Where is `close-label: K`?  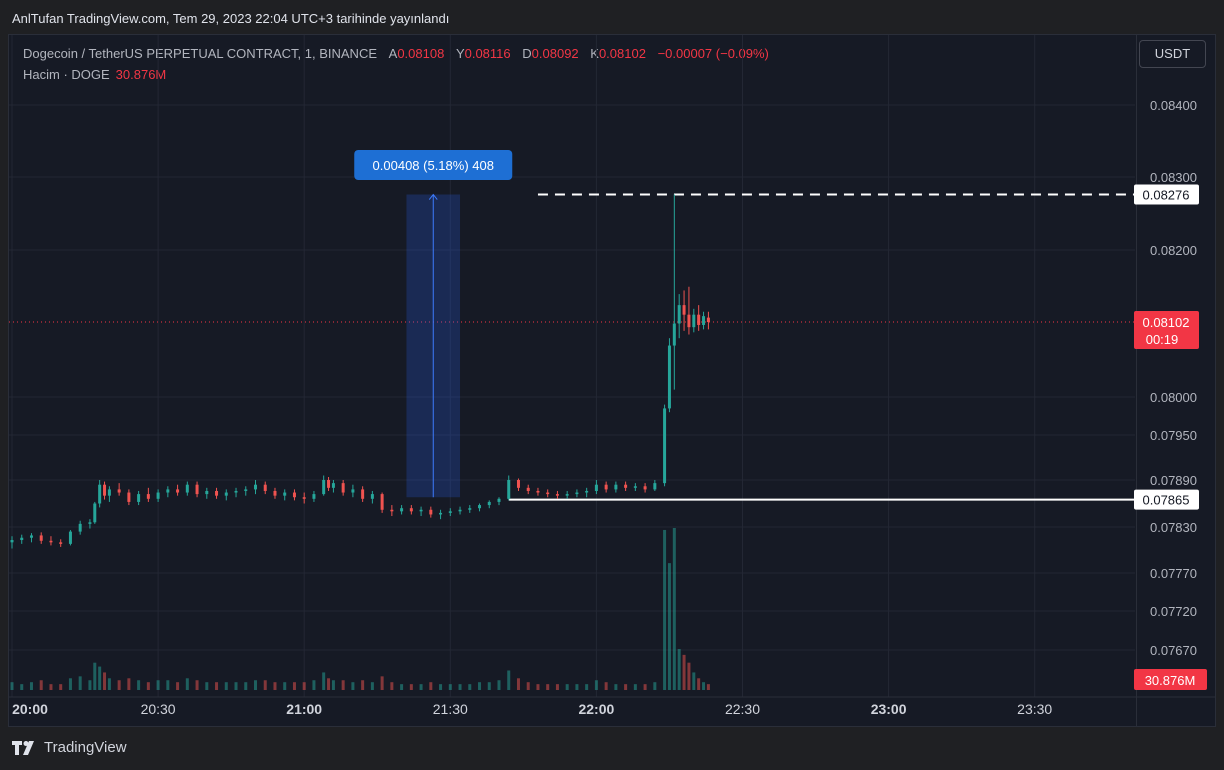 close-label: K is located at coordinates (594, 53).